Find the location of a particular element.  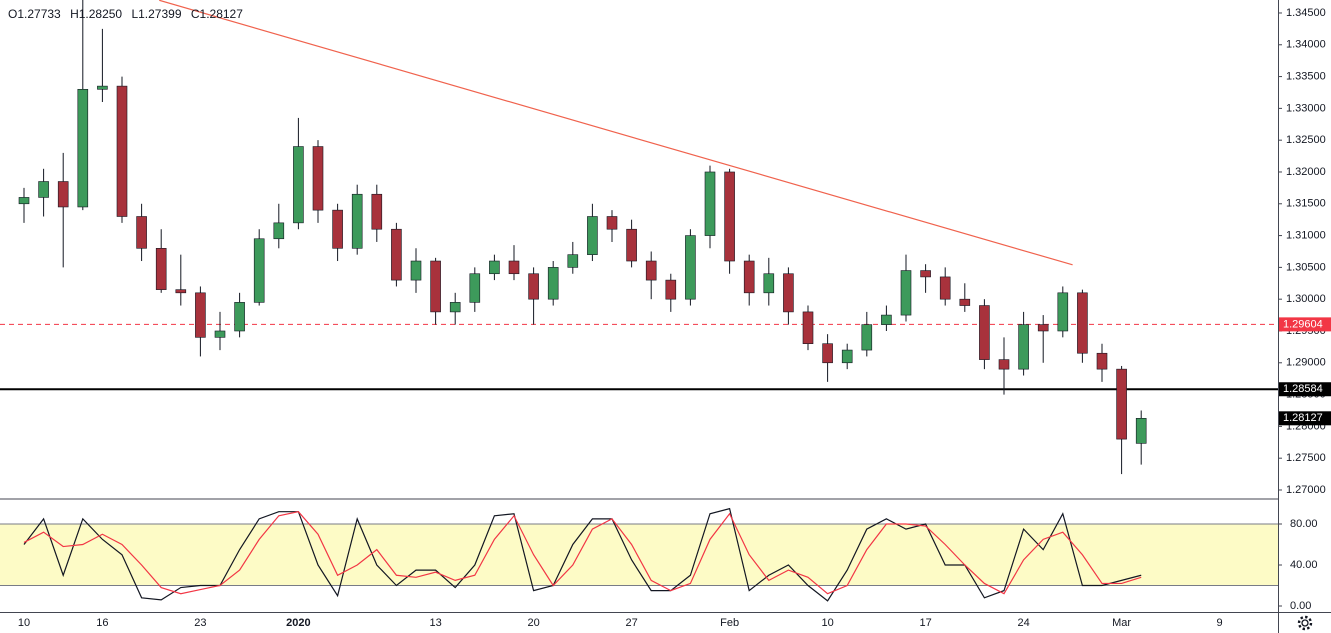

stoch-k-line is located at coordinates (582, 554).